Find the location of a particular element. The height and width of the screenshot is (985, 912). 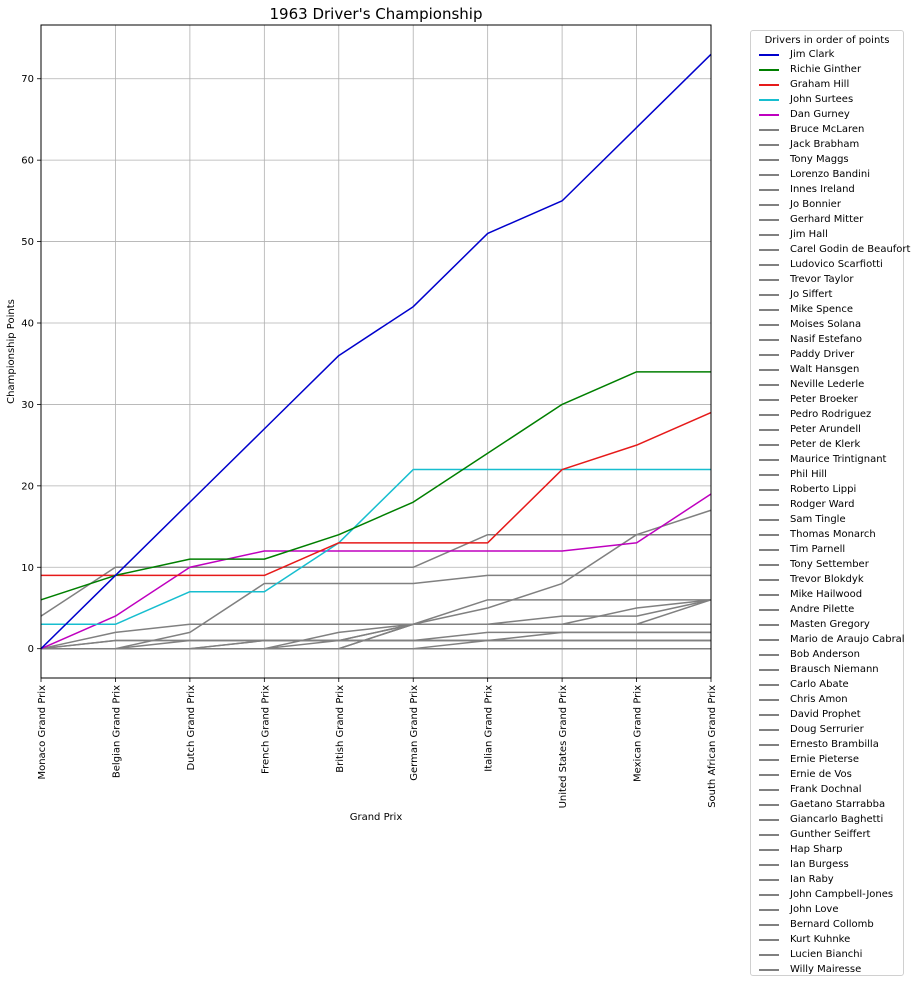

legend-item-jim-hall: Jim Hall is located at coordinates (793, 234).